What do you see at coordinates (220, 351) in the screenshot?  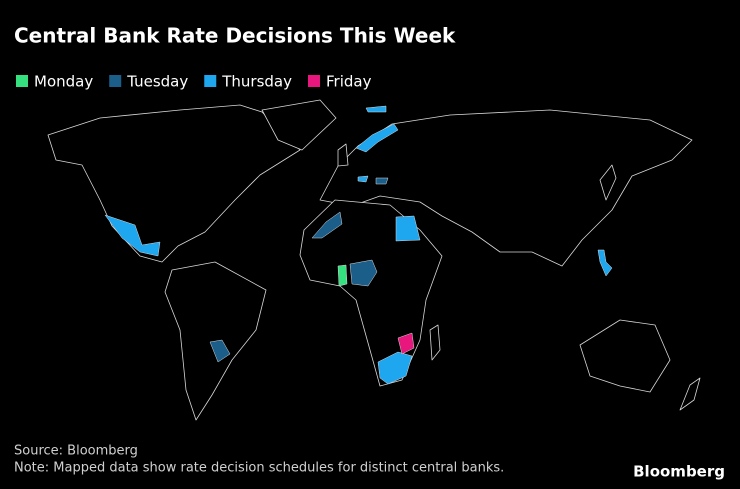 I see `paraguay` at bounding box center [220, 351].